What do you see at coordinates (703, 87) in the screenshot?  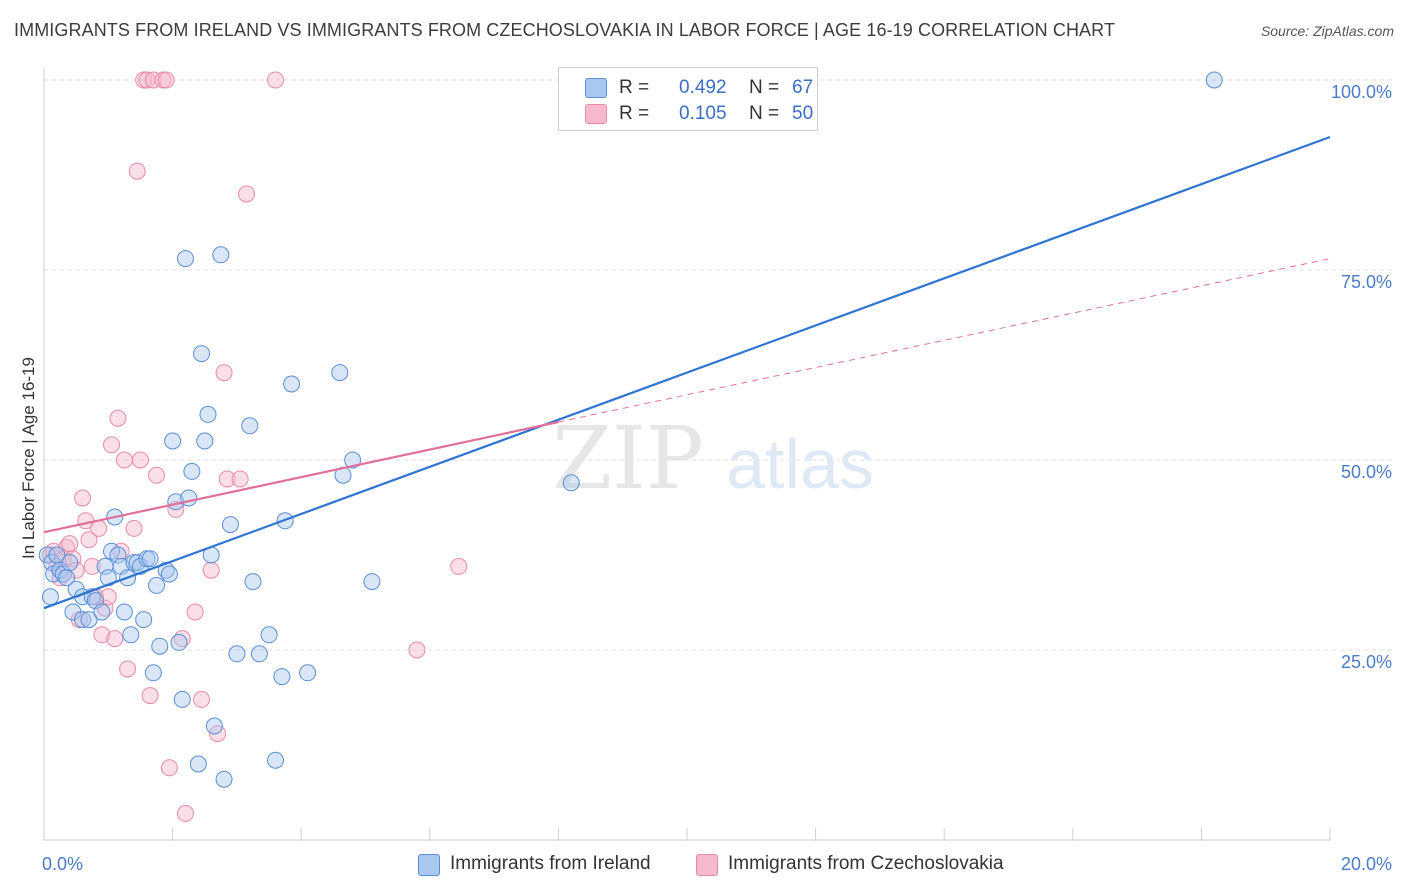 I see `legend-r-value-ireland: 0.492` at bounding box center [703, 87].